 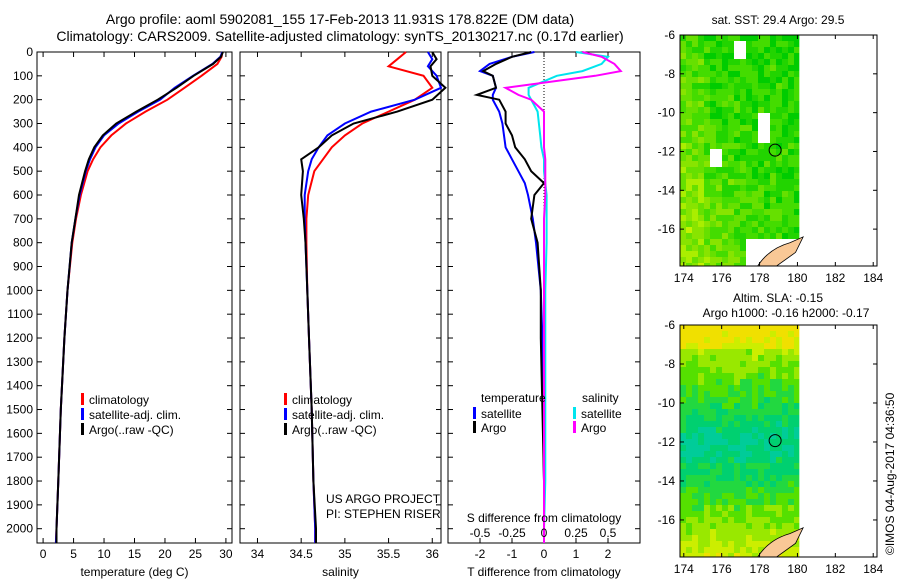 I want to click on y-tick-label: 400, so click(x=23, y=147).